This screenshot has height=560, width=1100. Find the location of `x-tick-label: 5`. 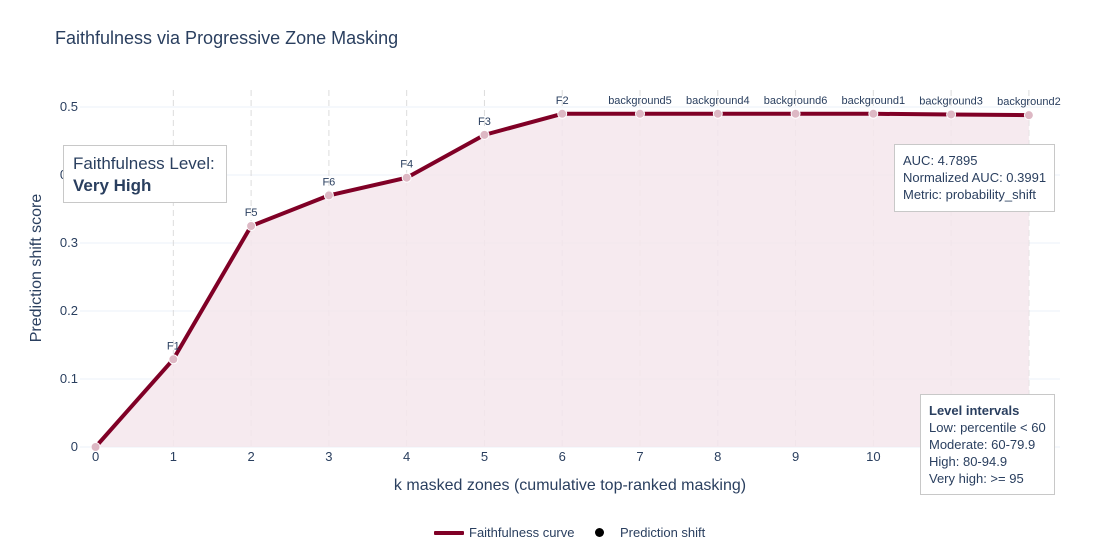

x-tick-label: 5 is located at coordinates (484, 456).